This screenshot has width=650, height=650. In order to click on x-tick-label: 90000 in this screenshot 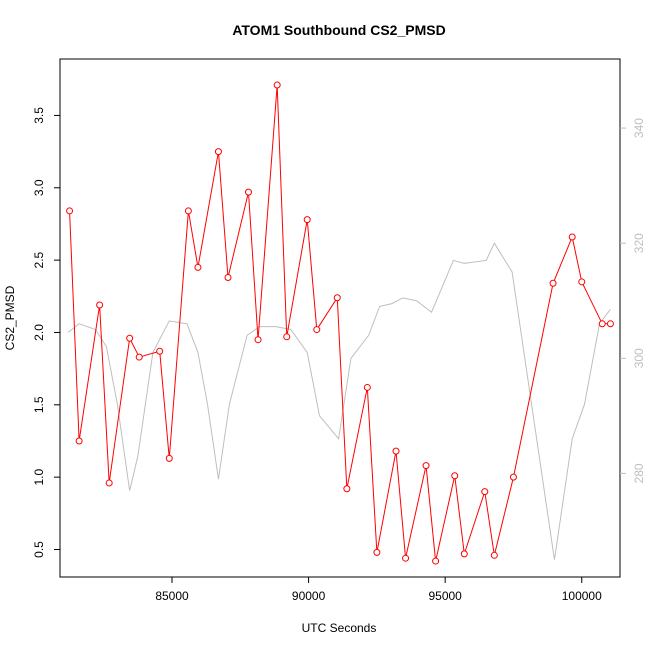, I will do `click(309, 596)`.